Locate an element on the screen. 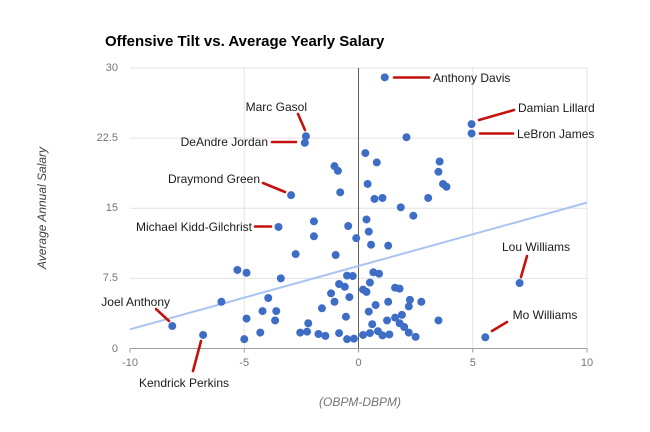  data-point-lebron-james is located at coordinates (471, 133).